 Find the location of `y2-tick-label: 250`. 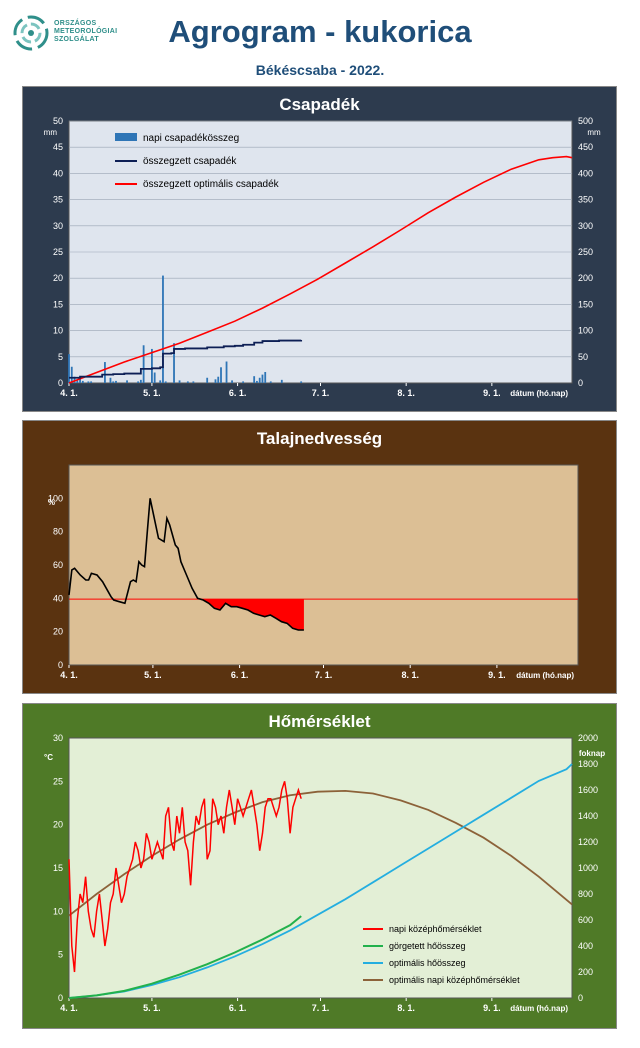

y2-tick-label: 250 is located at coordinates (585, 252).